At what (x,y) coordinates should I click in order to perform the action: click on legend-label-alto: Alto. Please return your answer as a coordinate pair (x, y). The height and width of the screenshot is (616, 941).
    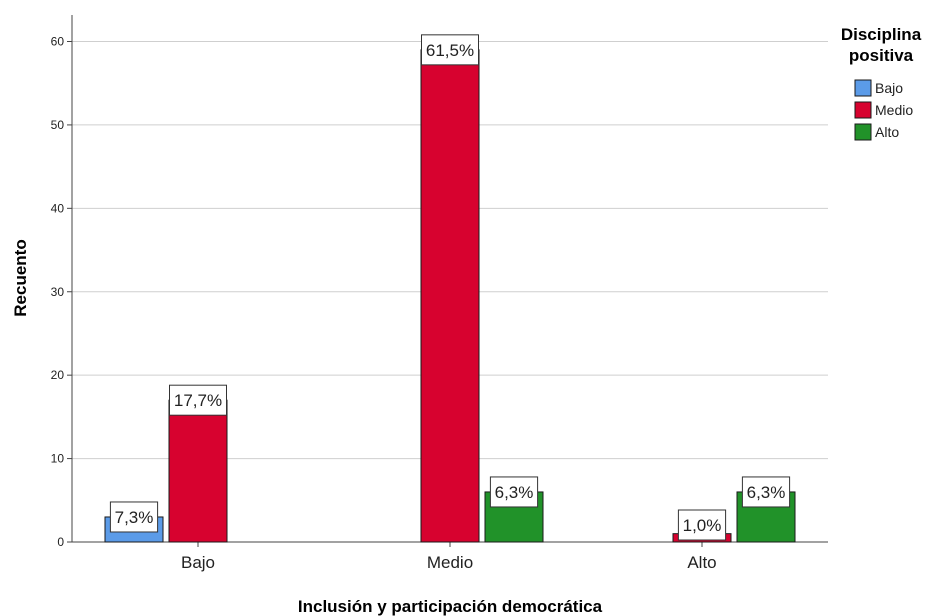
    Looking at the image, I should click on (887, 132).